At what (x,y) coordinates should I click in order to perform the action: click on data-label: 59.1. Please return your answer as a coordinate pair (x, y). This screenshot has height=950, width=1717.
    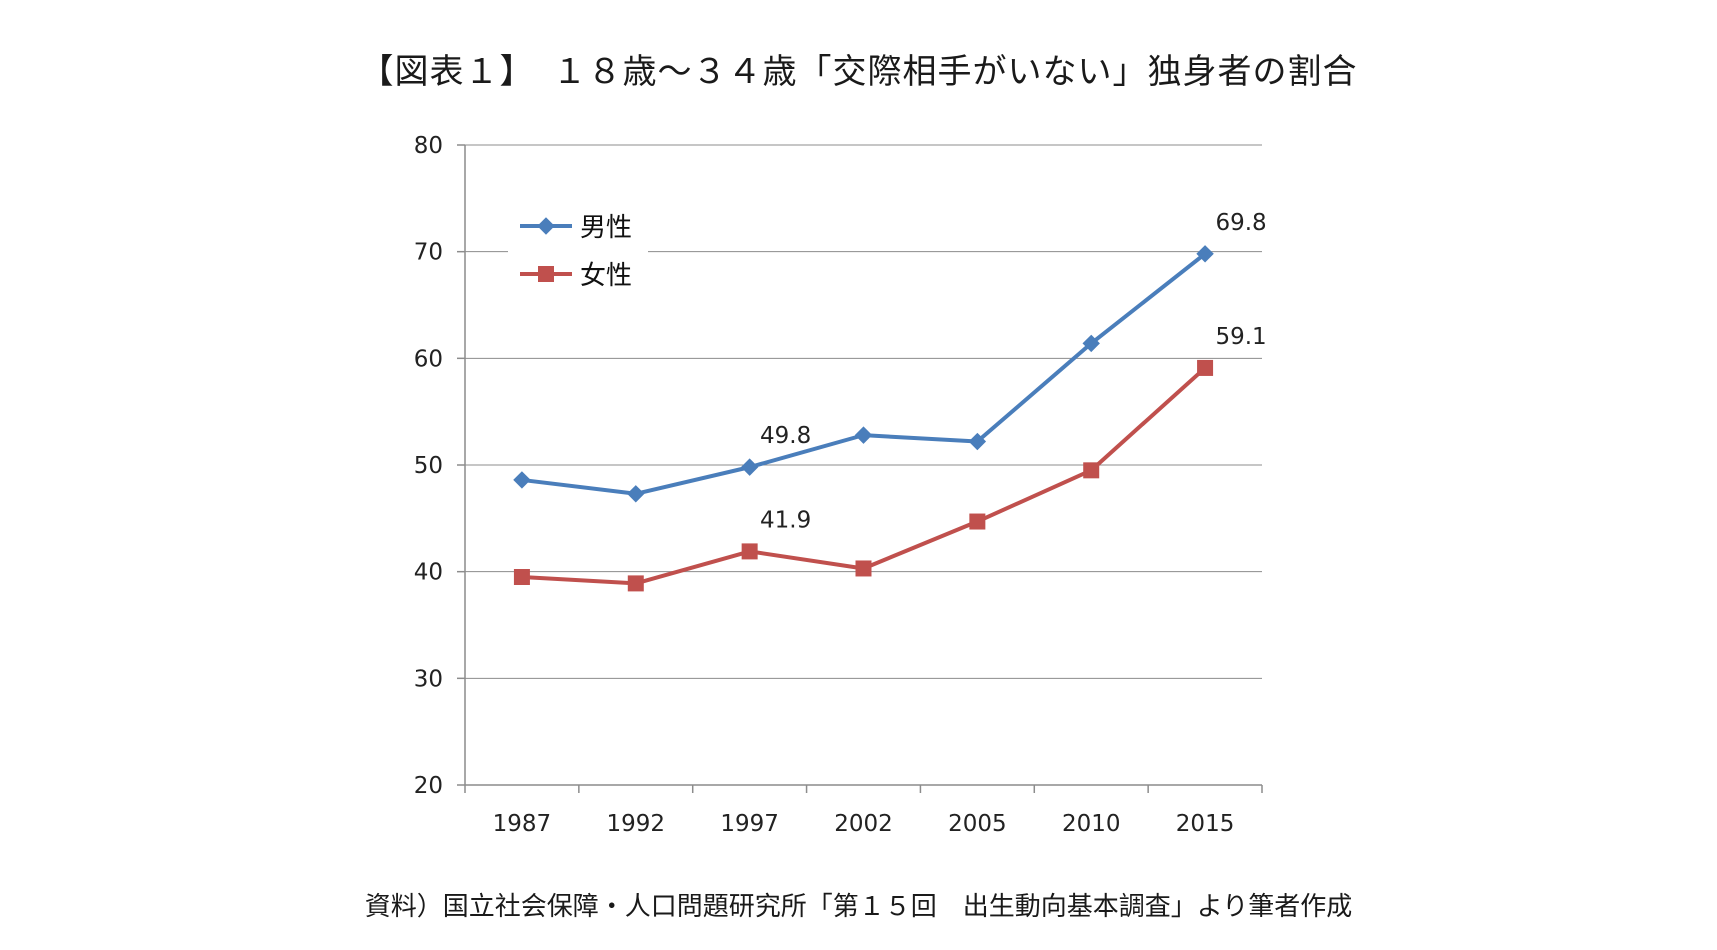
    Looking at the image, I should click on (1240, 337).